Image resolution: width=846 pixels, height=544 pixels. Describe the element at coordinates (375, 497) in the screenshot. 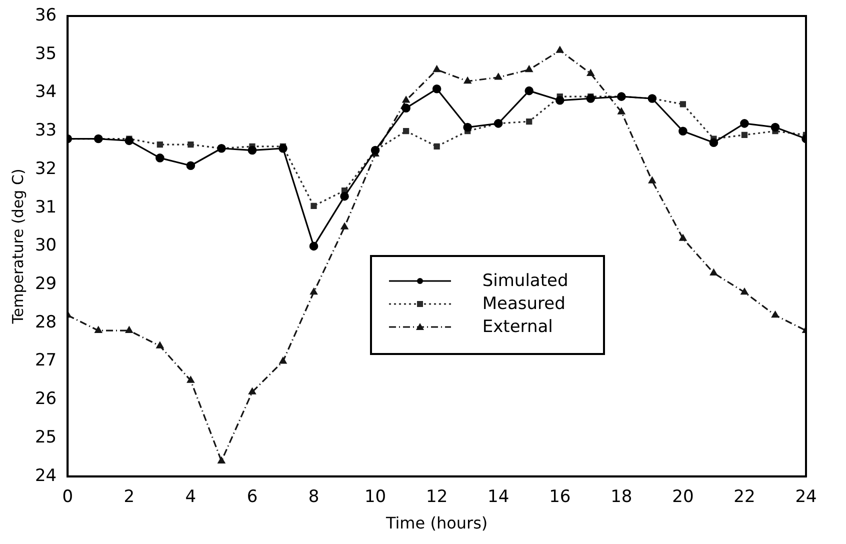

I see `x-tick-label: 10` at that location.